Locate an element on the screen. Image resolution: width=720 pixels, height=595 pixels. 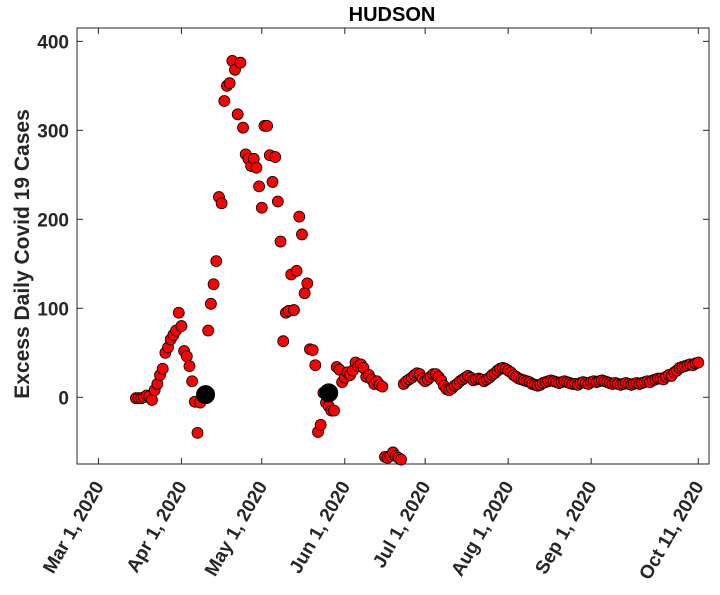
x-tick-label: Jun 1, 2020 is located at coordinates (320, 527).